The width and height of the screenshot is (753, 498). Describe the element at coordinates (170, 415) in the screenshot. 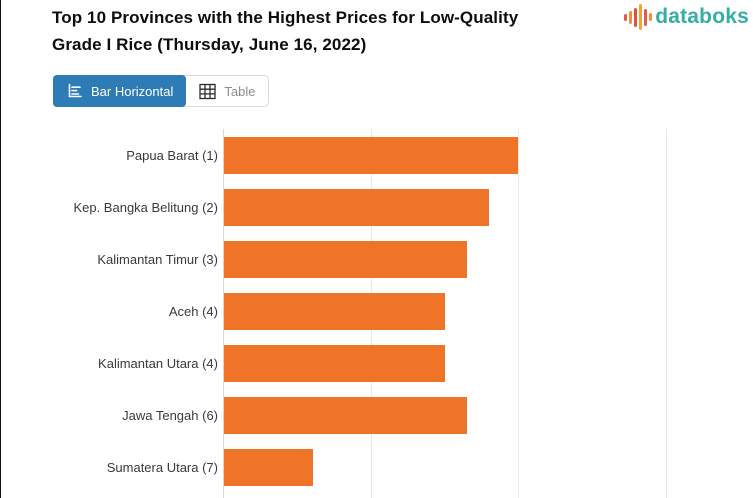

I see `category-label: Jawa Tengah (6)` at that location.